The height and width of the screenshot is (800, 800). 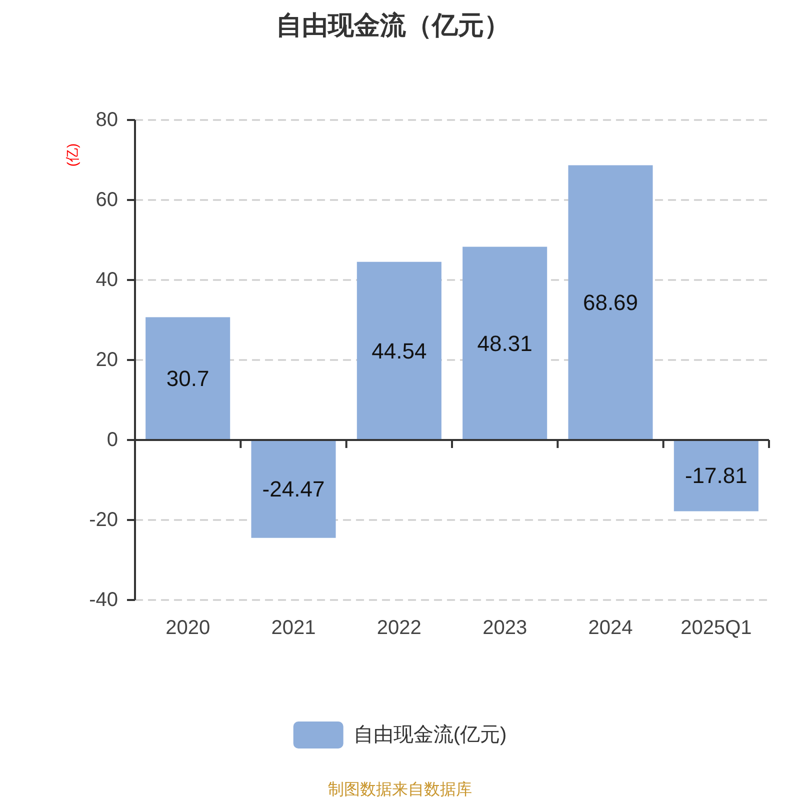 I want to click on y-tick-label: -40, so click(x=103, y=600).